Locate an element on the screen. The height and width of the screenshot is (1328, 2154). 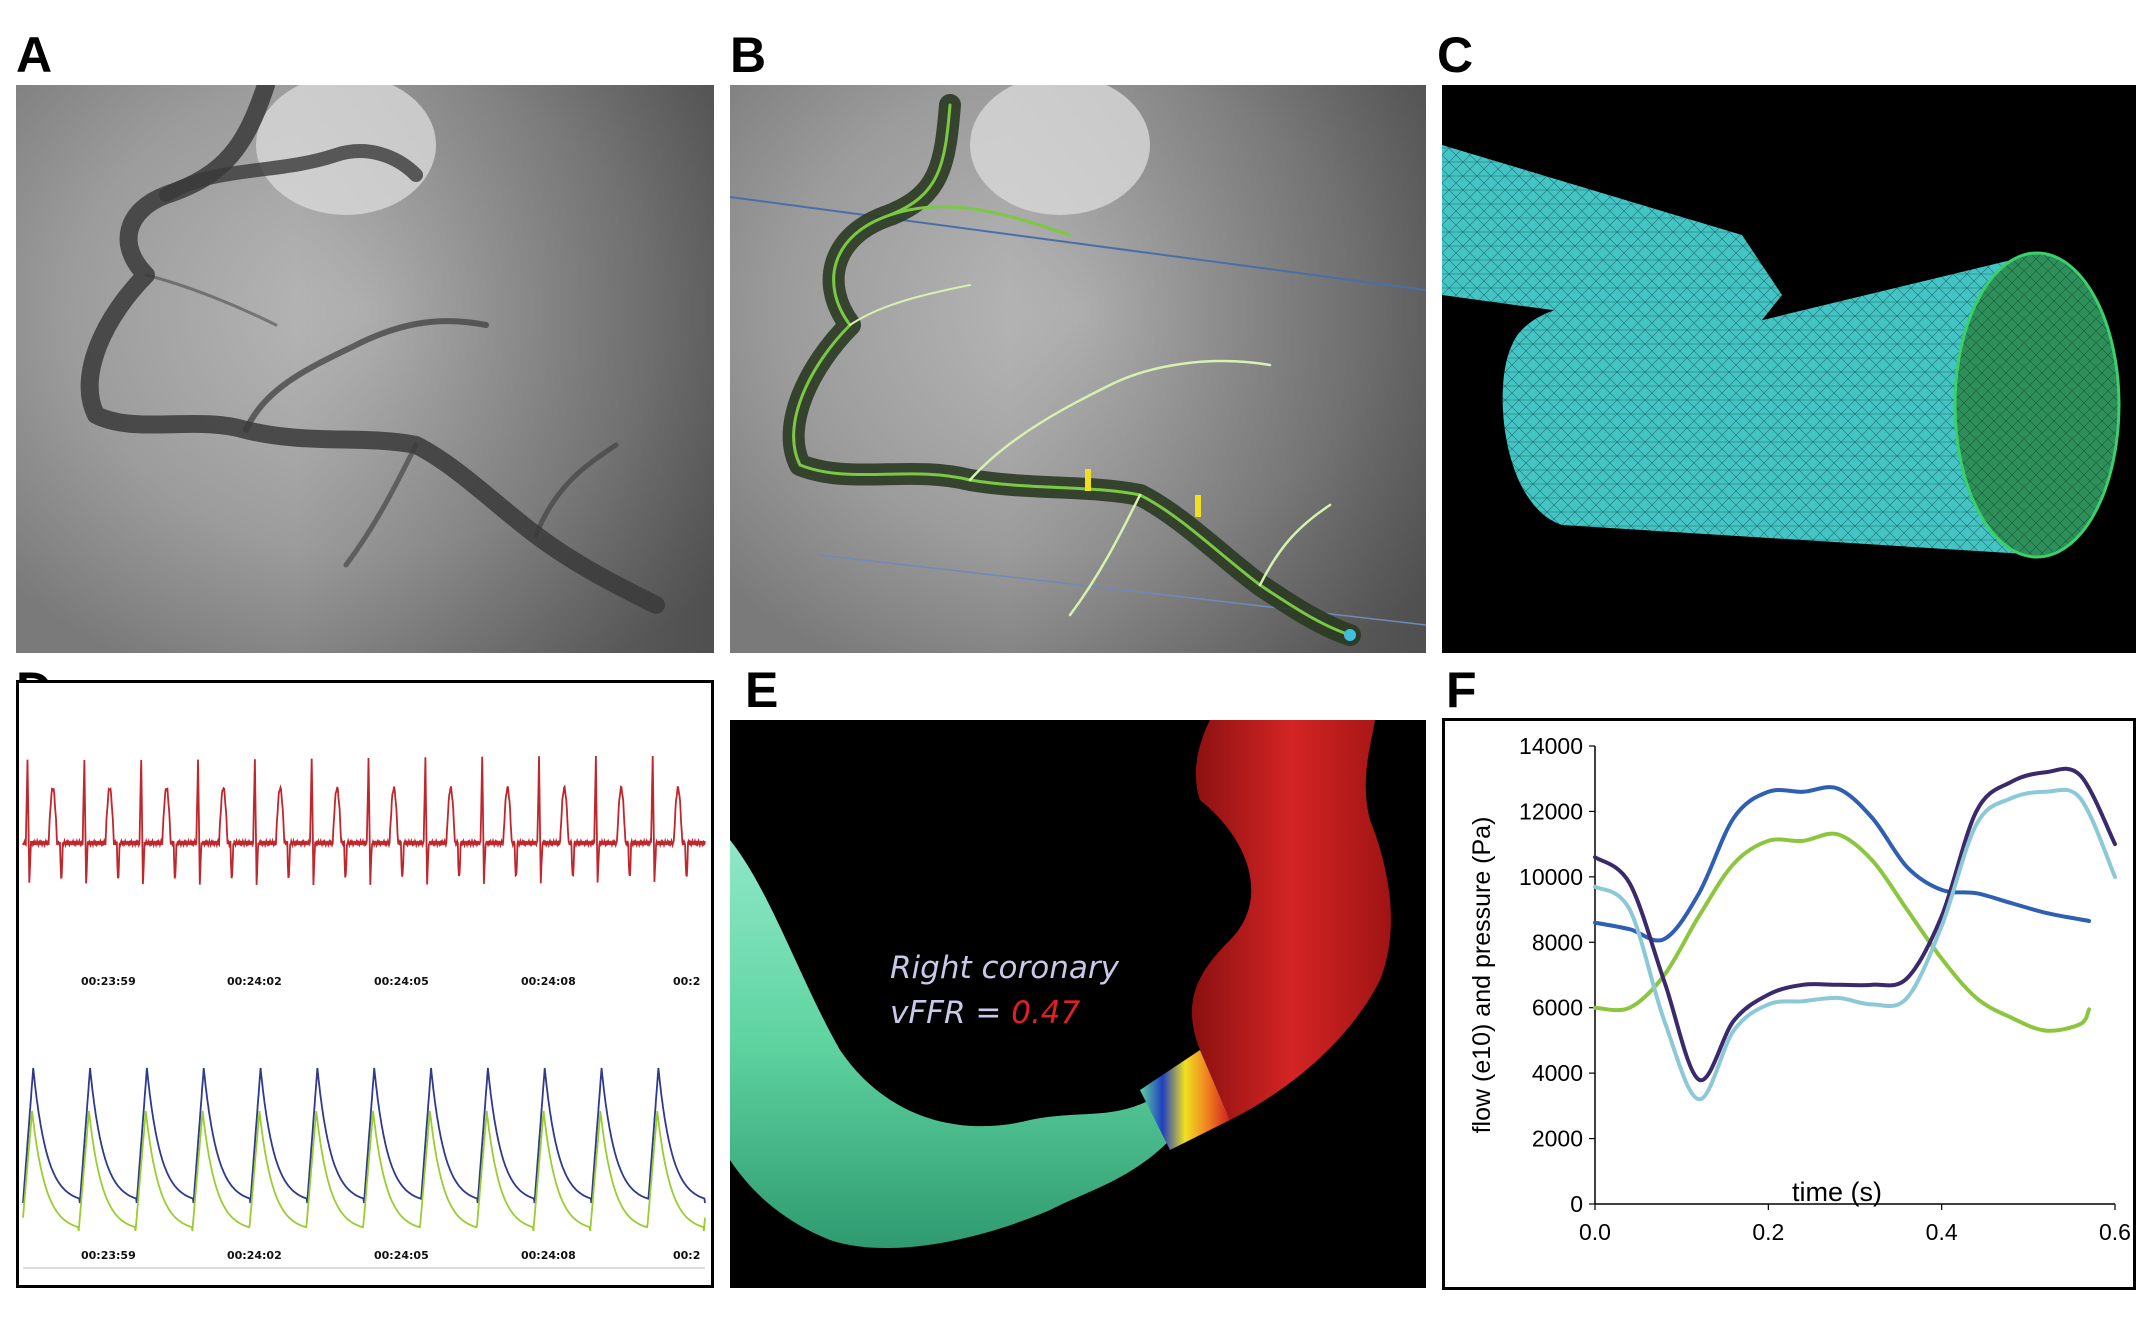
vessel-name-label: Right coronary is located at coordinates (1005, 968).